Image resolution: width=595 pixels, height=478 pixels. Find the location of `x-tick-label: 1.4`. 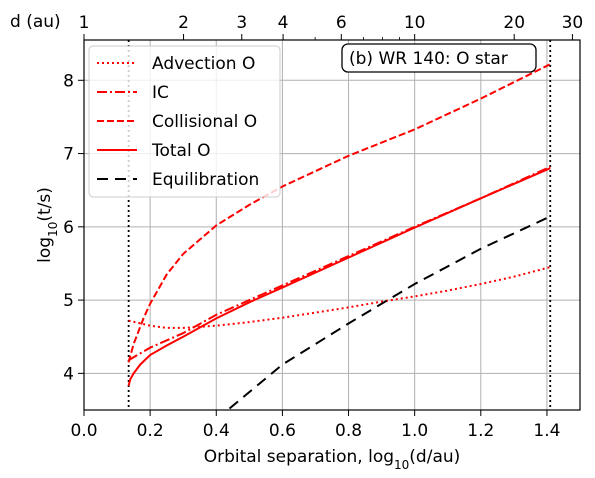

x-tick-label: 1.4 is located at coordinates (546, 431).